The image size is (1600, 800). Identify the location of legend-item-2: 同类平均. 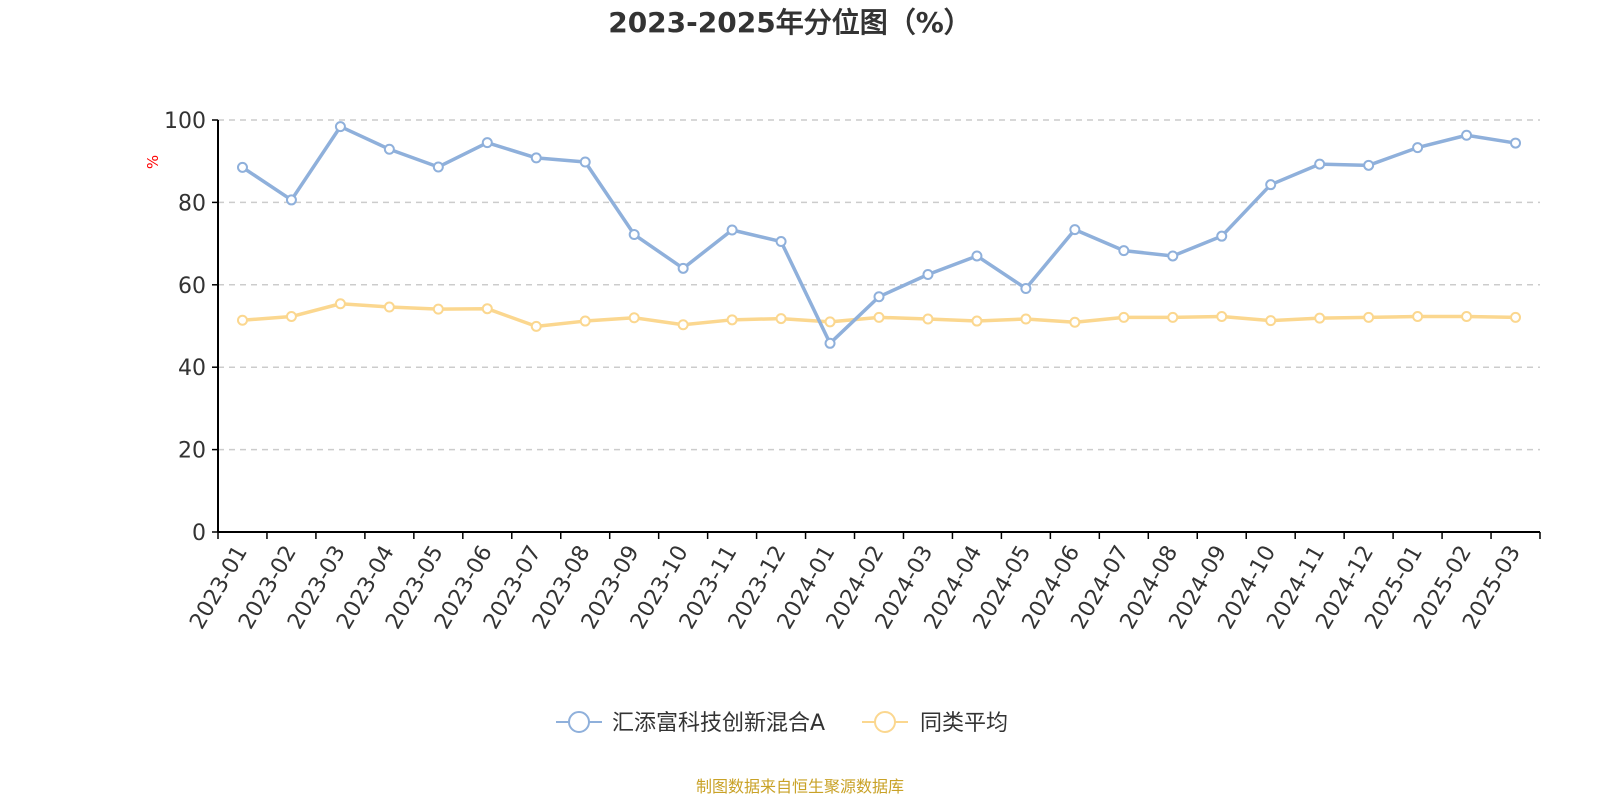
(935, 723).